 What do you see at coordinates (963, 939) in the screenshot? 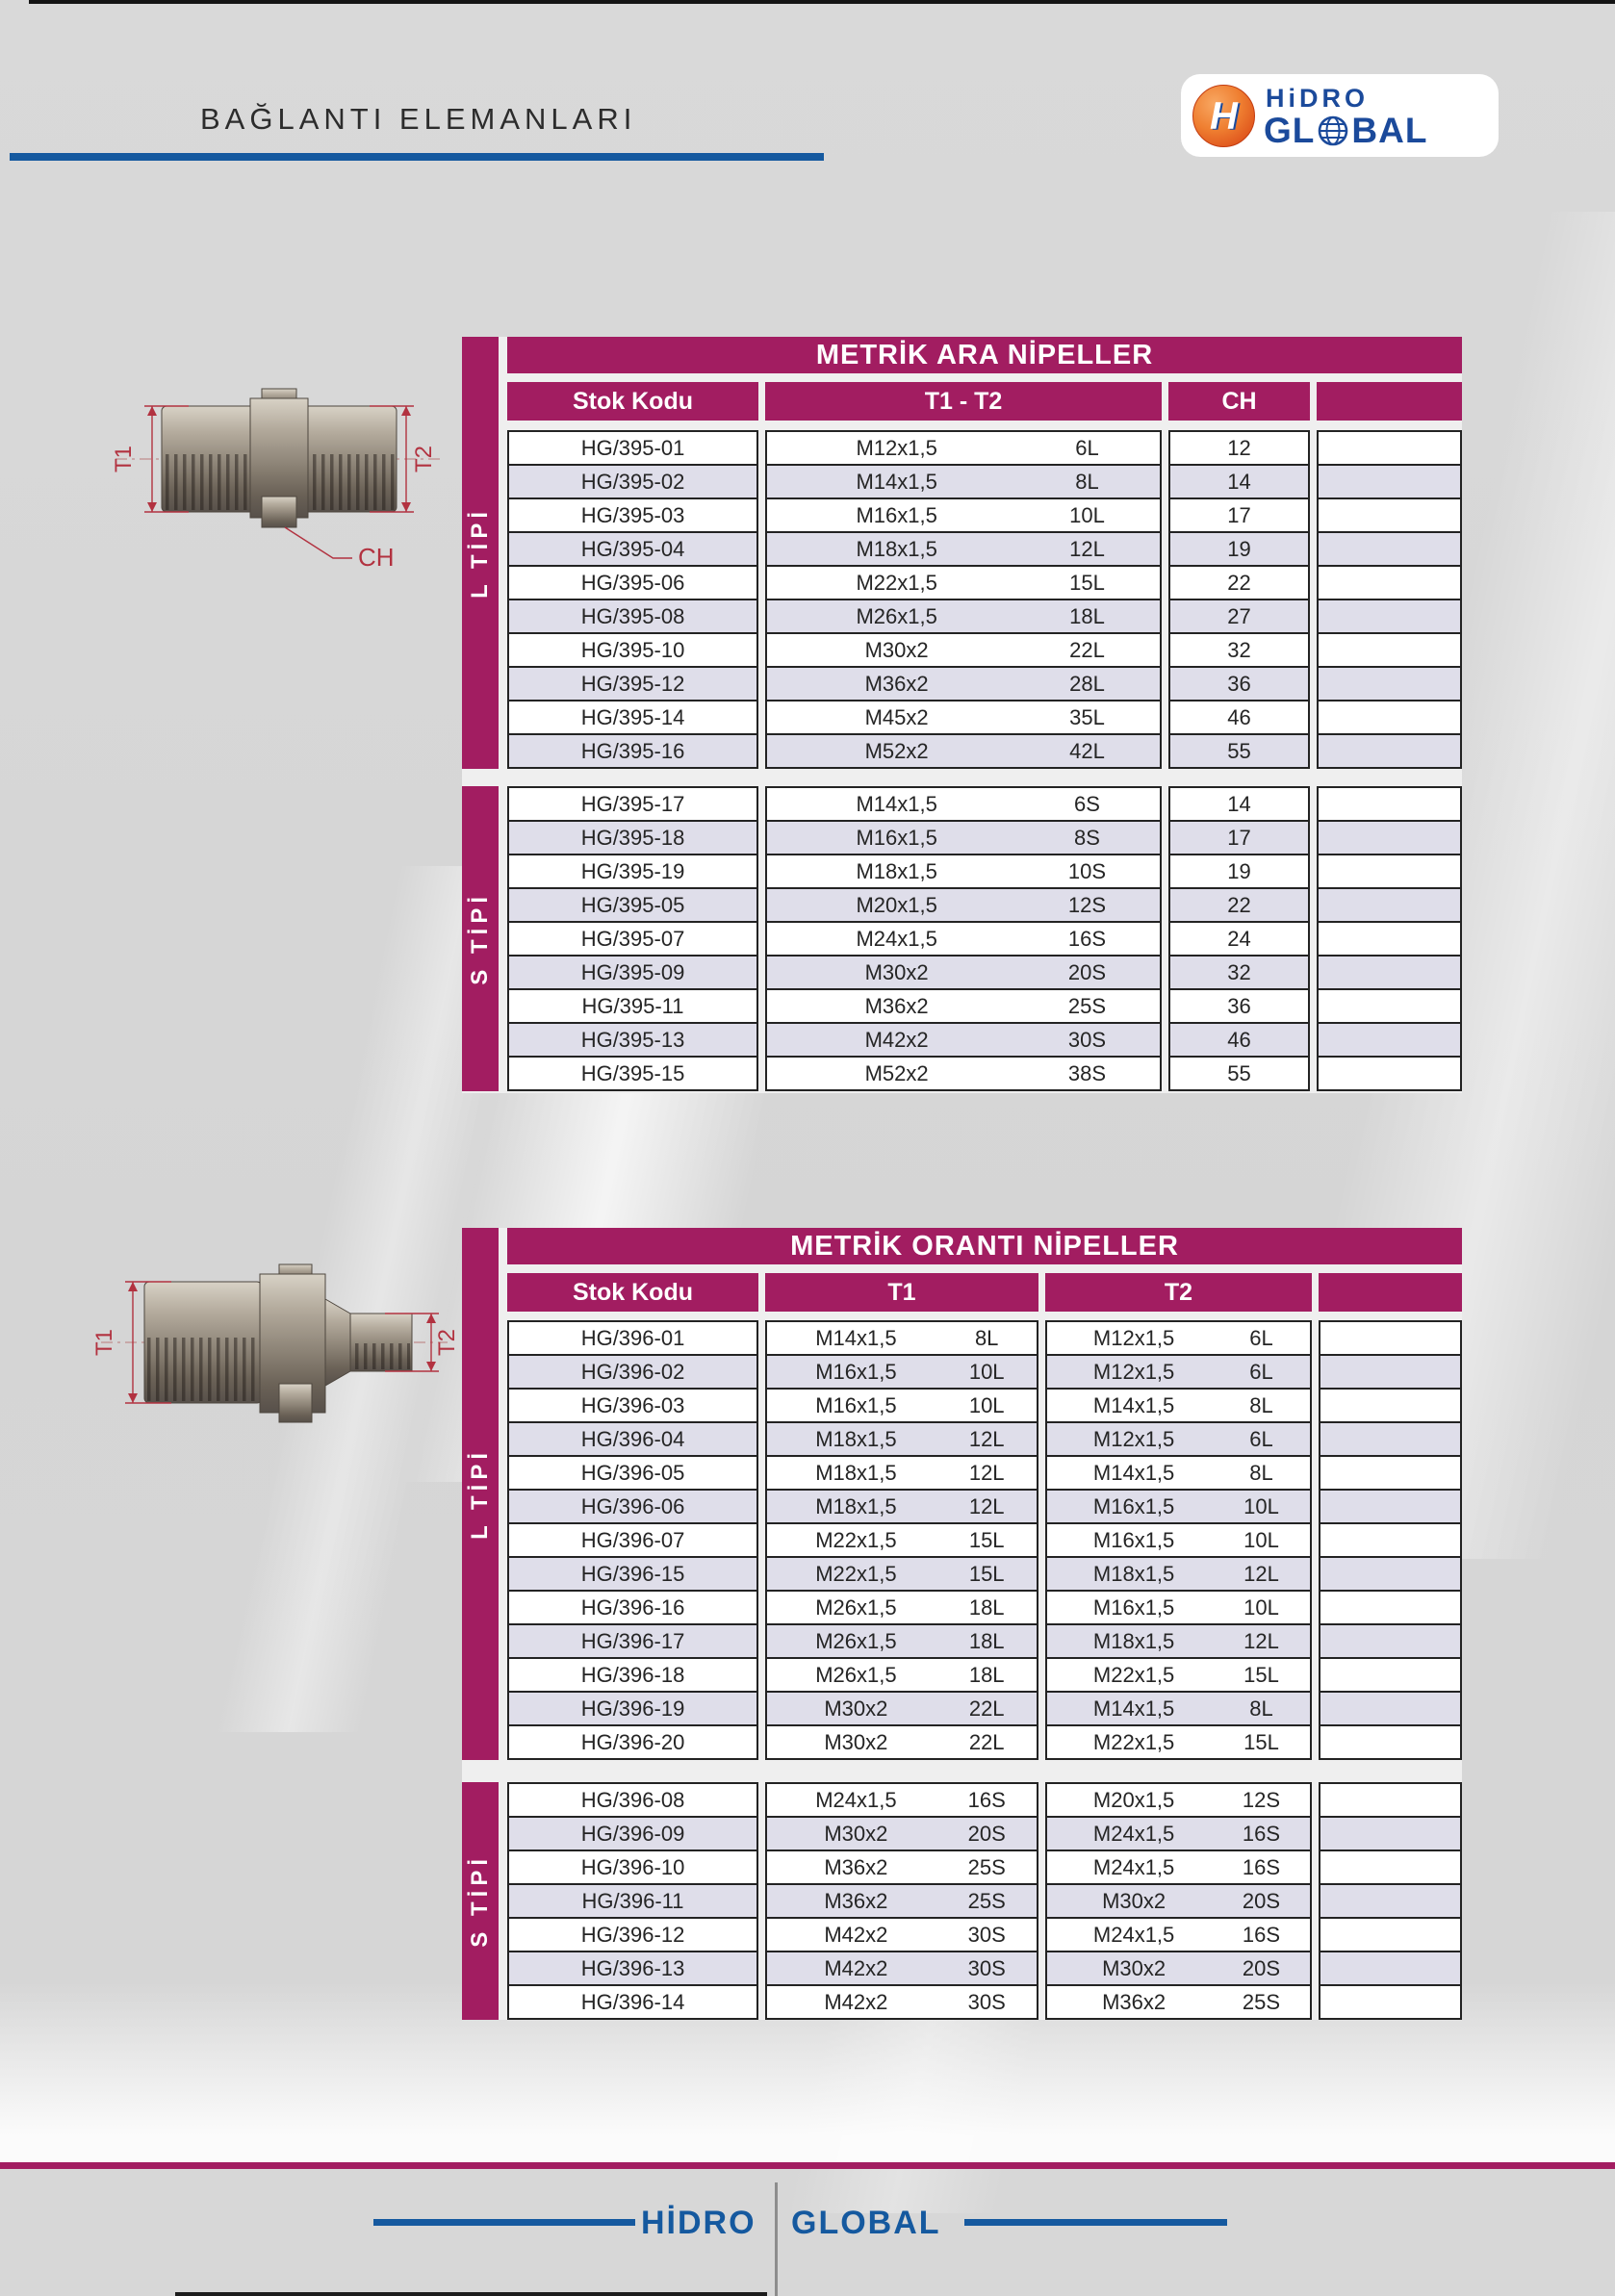
I see `t1-t2-cell: M24x1,5 16S` at bounding box center [963, 939].